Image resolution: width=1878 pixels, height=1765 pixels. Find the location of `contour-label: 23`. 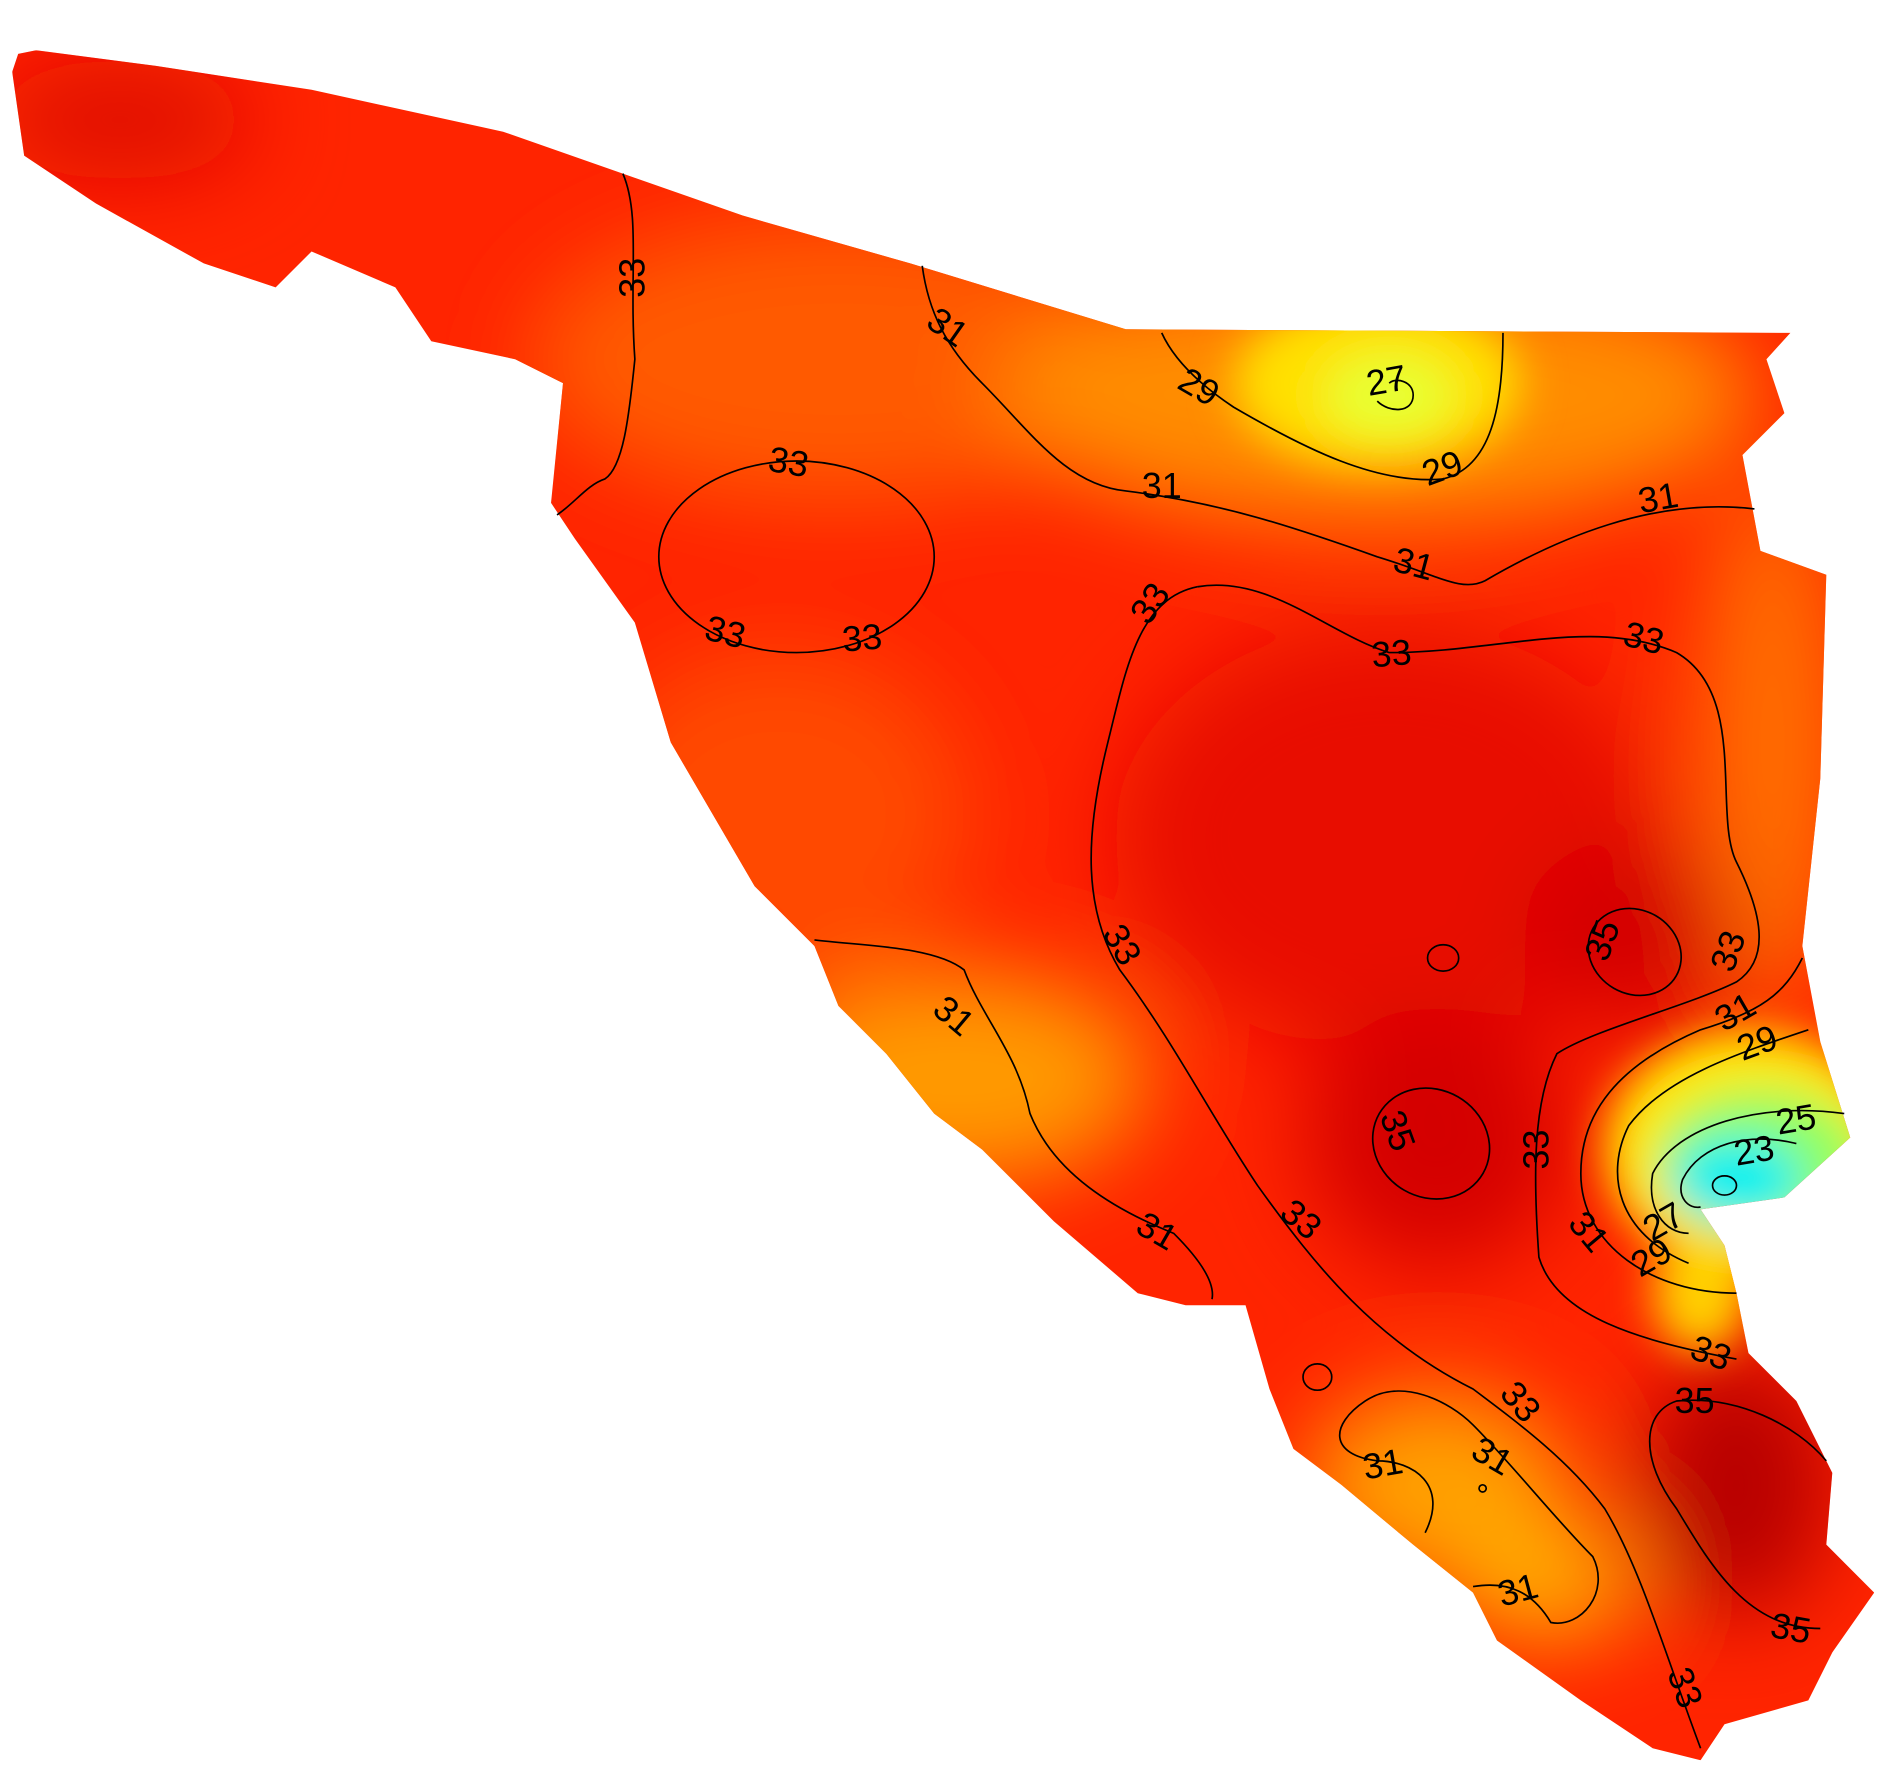

contour-label: 23 is located at coordinates (1754, 1149).